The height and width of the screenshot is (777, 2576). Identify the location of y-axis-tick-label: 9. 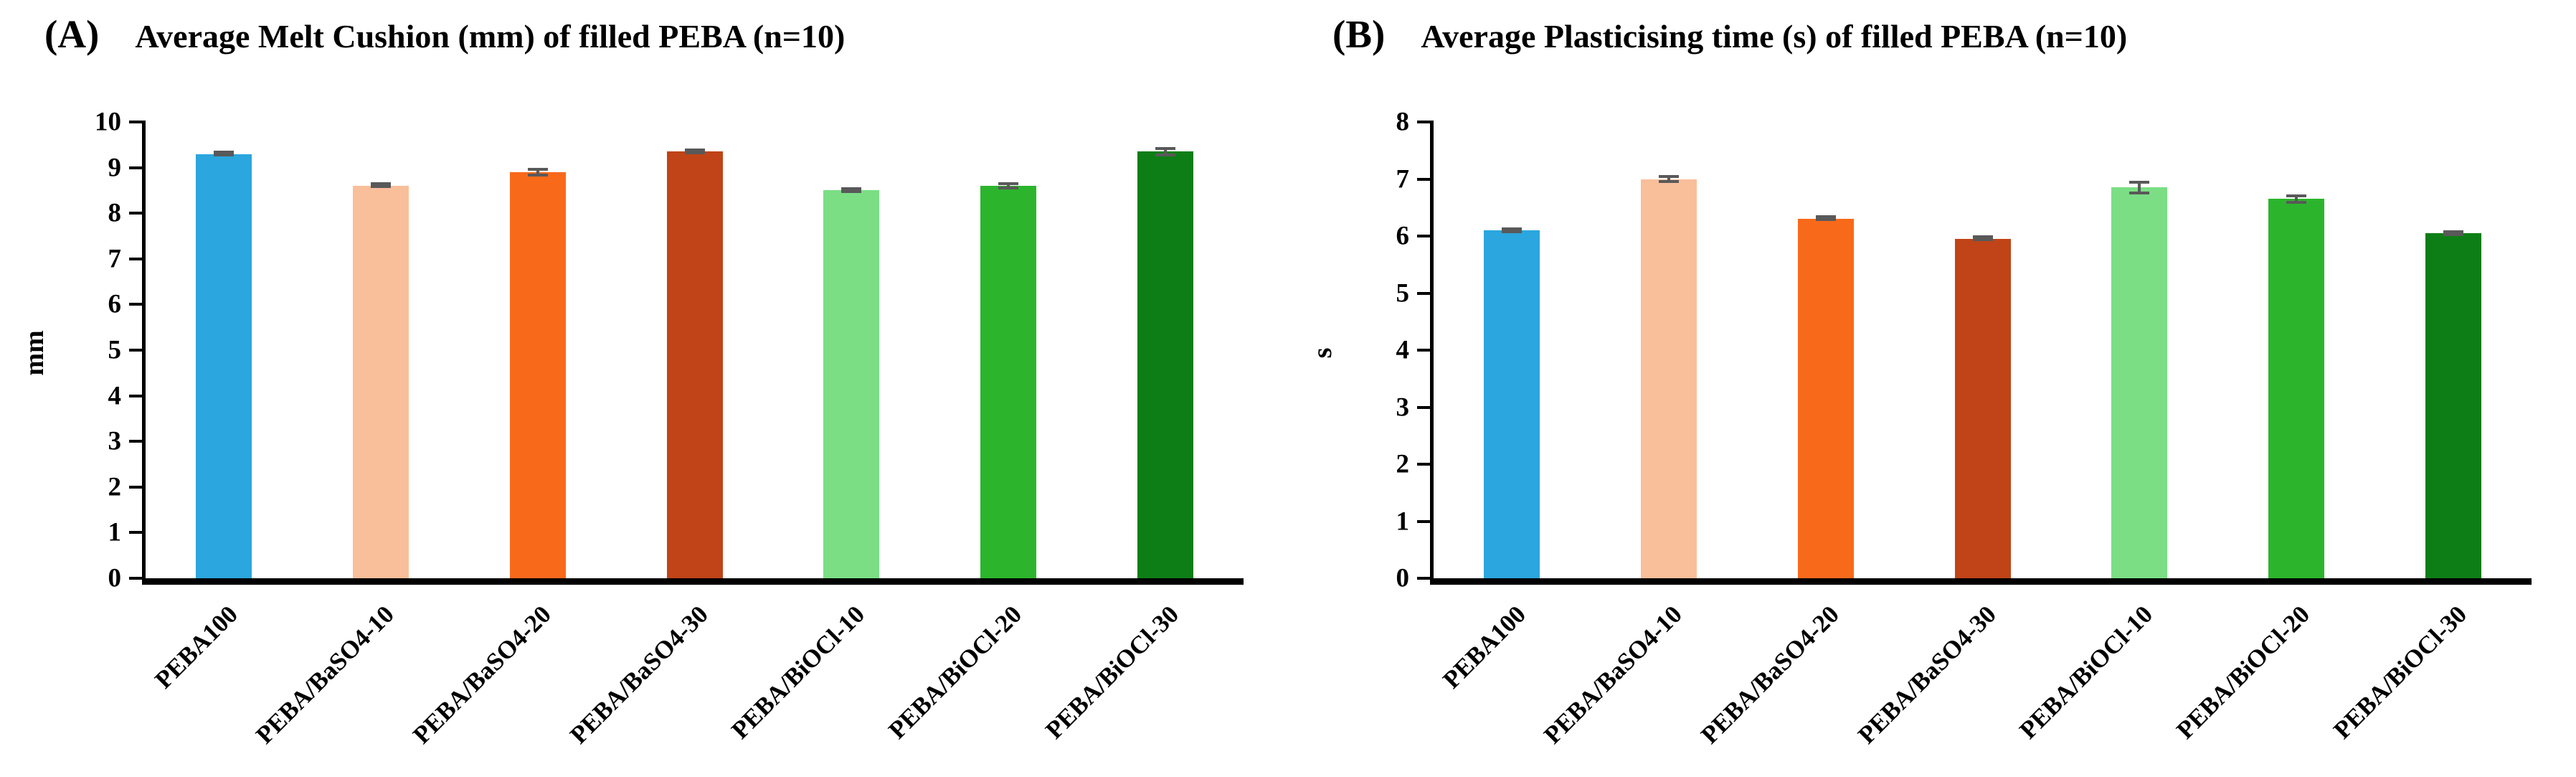
(115, 168).